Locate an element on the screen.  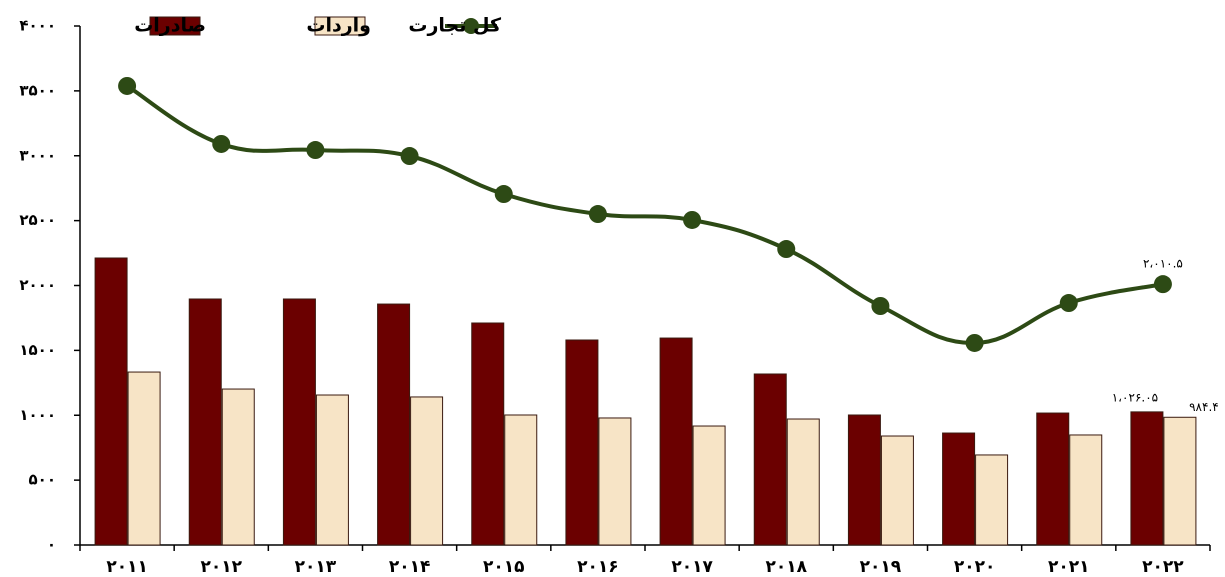
y-tick-label: ۴۰۰۰ is located at coordinates (37, 26).